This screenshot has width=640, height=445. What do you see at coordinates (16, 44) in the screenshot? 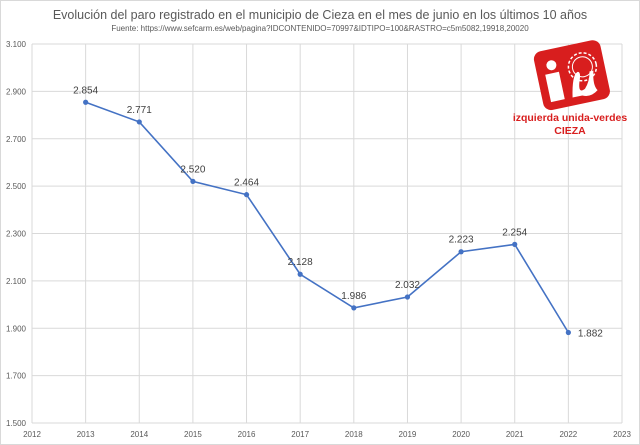
I see `y-tick-label: 3.100` at bounding box center [16, 44].